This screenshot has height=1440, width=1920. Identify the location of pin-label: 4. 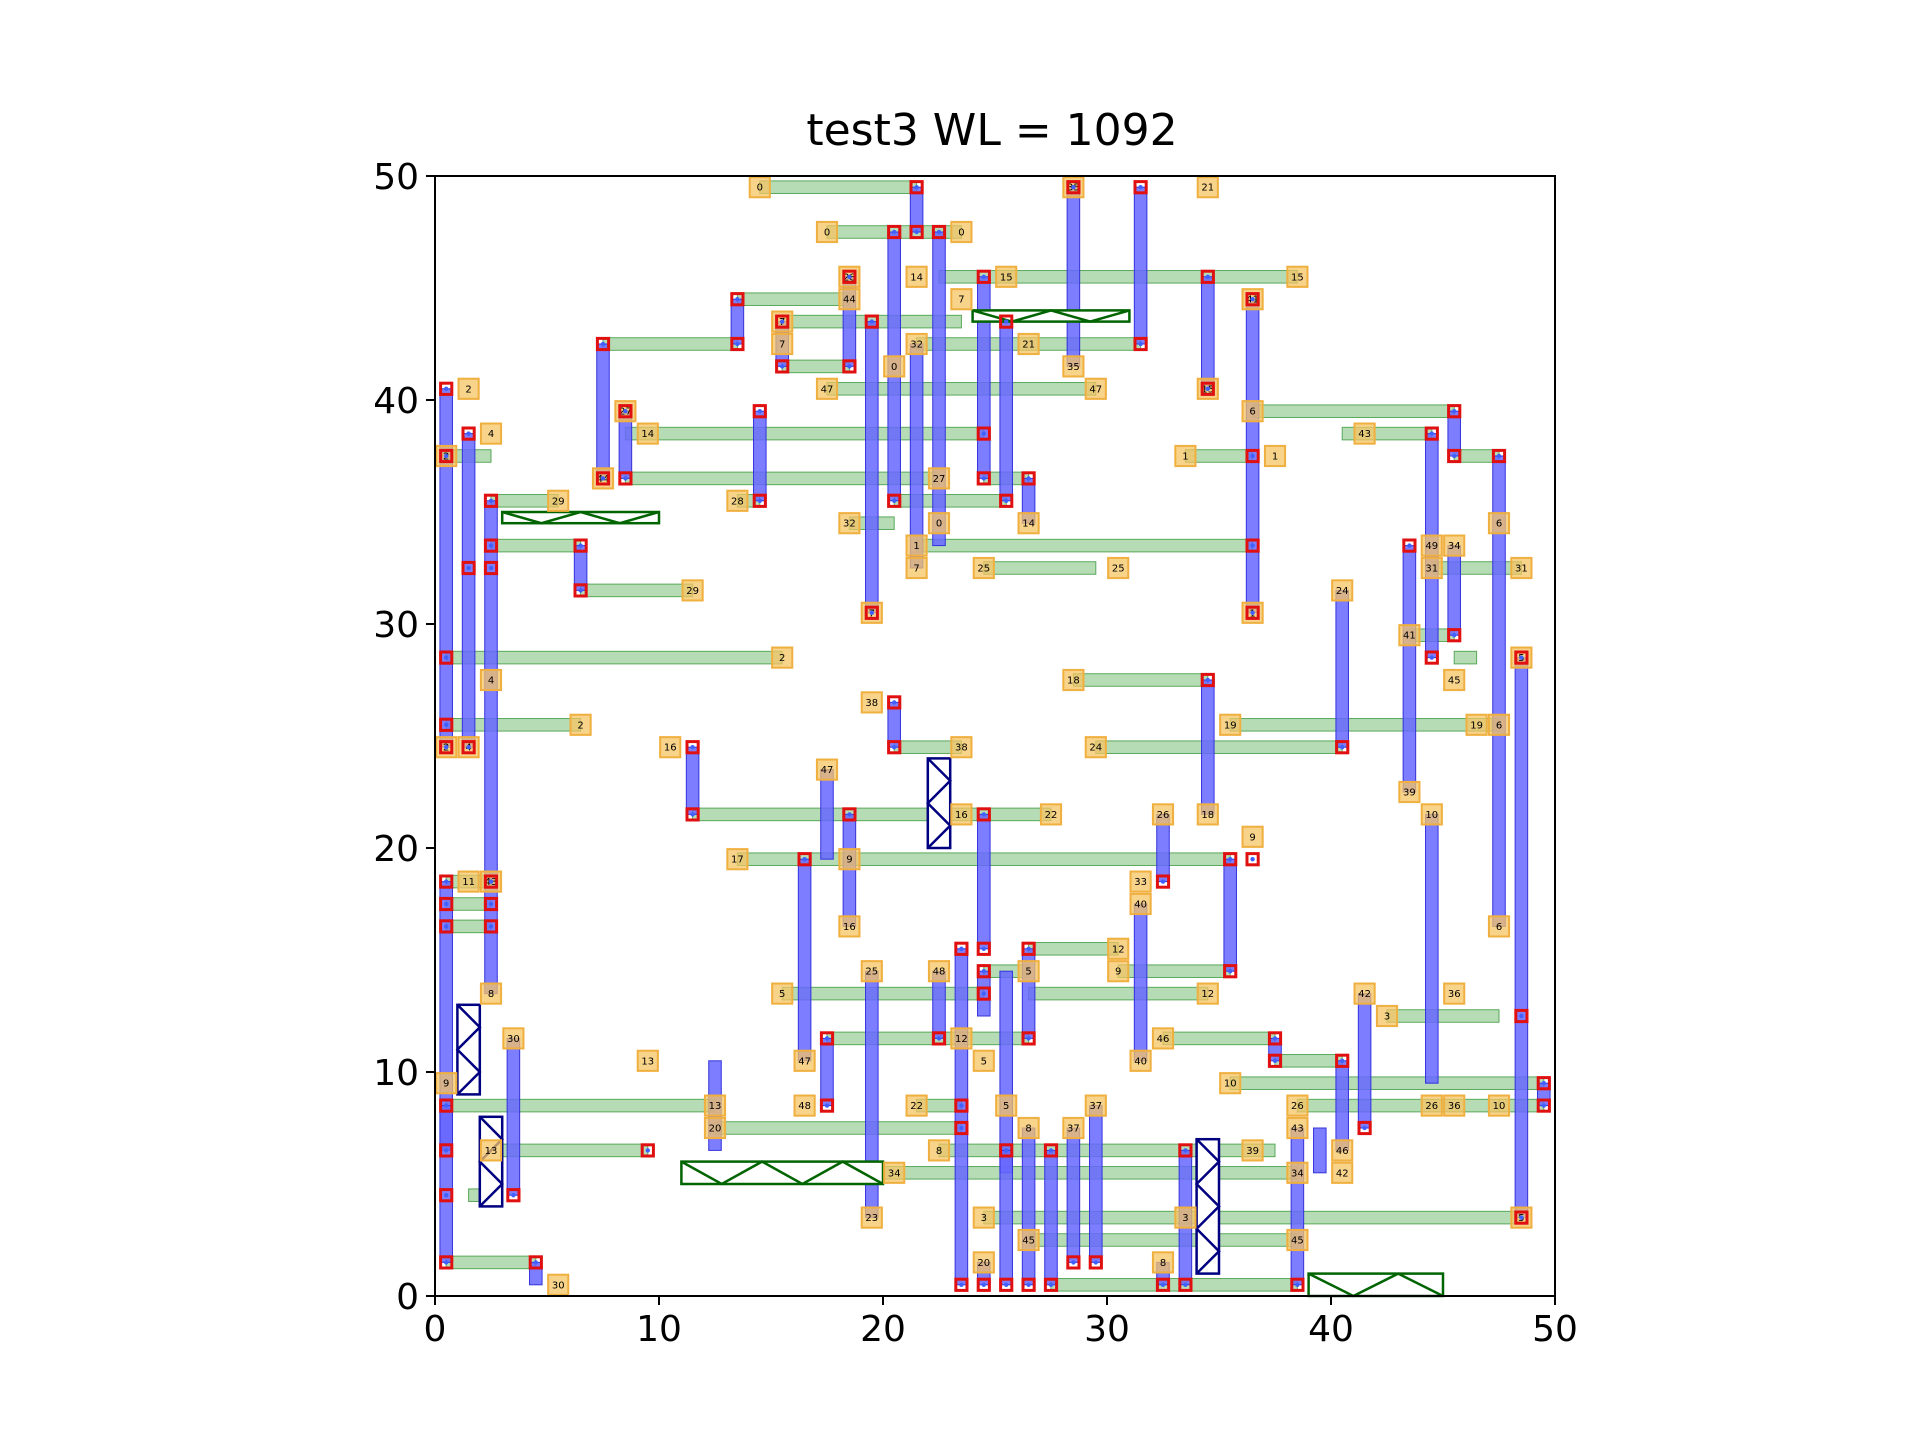
(491, 434).